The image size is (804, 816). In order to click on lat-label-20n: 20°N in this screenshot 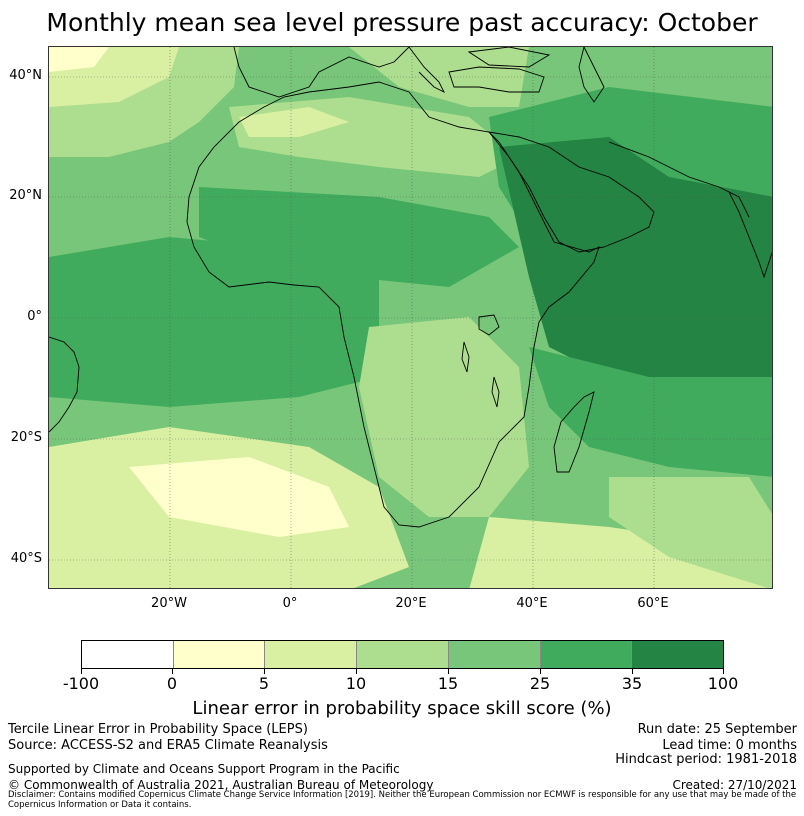, I will do `click(25, 195)`.